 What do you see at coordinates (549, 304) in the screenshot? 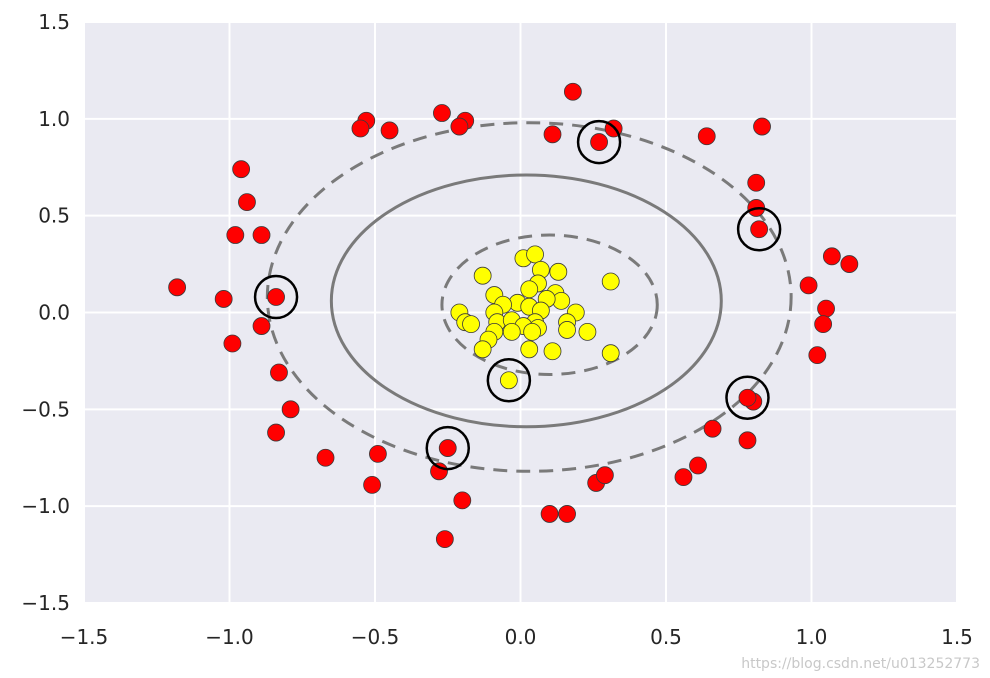
I see `decision-contour` at bounding box center [549, 304].